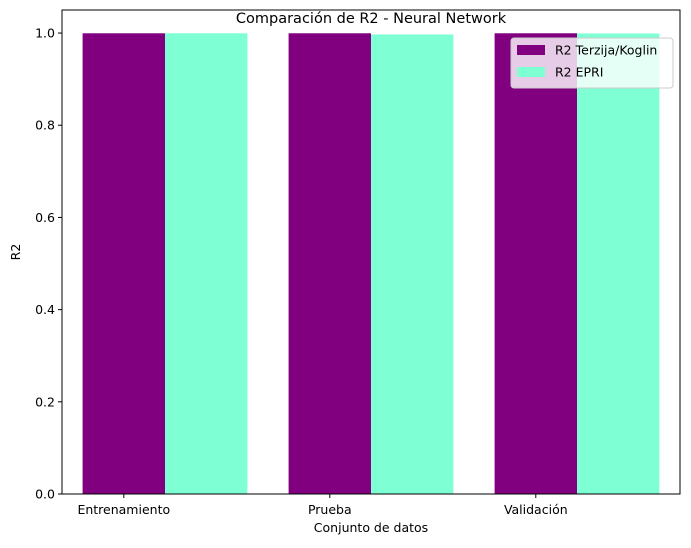 Image resolution: width=691 pixels, height=548 pixels. What do you see at coordinates (371, 527) in the screenshot?
I see `x-axis-label: Conjunto de datos` at bounding box center [371, 527].